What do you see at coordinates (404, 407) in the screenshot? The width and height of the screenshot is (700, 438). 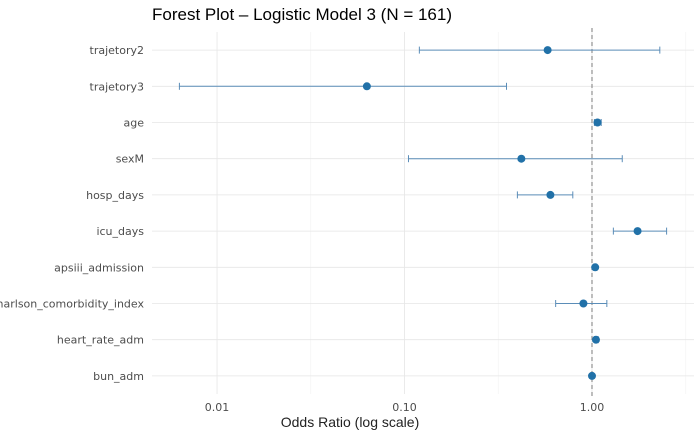 I see `x-tick-label: 0.10` at bounding box center [404, 407].